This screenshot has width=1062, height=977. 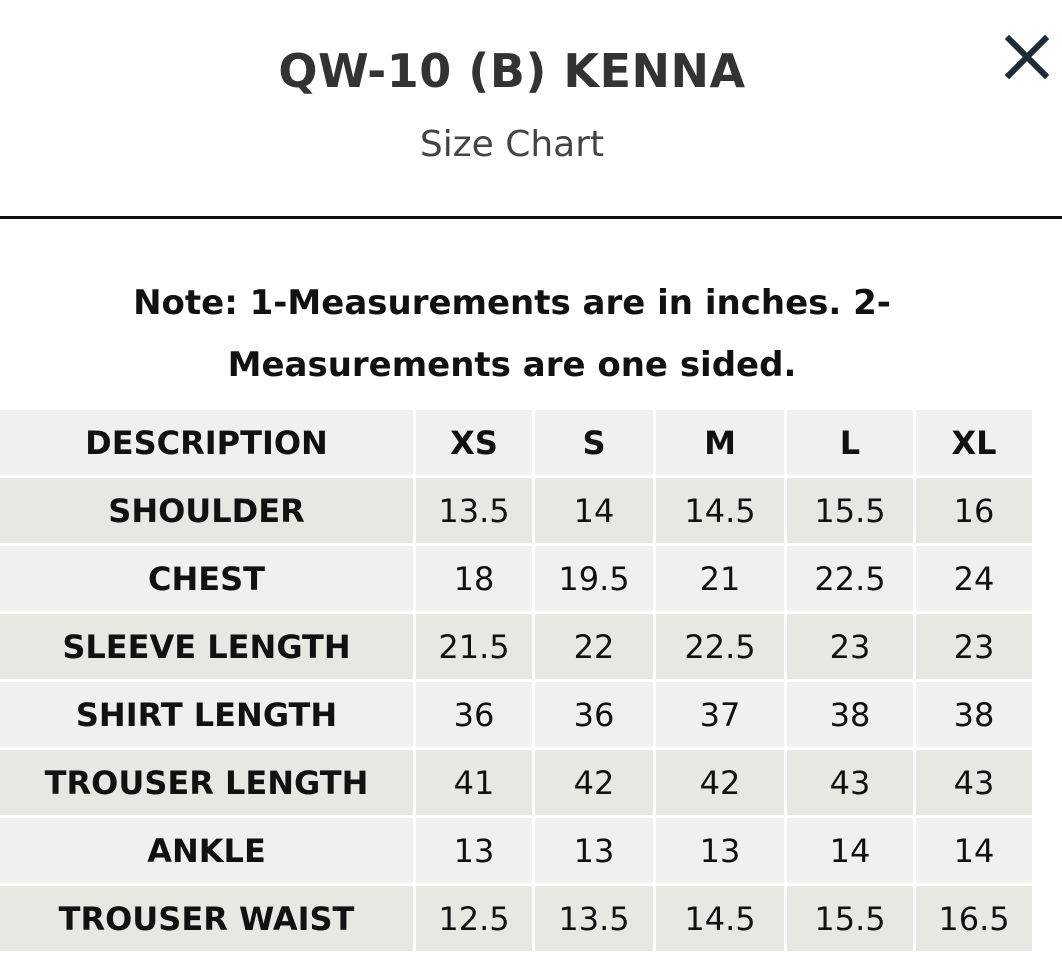 I want to click on table-cell: 16, so click(x=974, y=510).